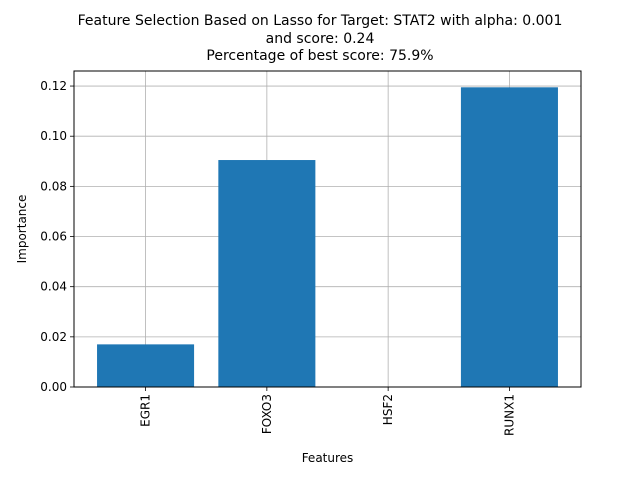 This screenshot has height=480, width=640. I want to click on y-tick-label: 0.02, so click(53, 337).